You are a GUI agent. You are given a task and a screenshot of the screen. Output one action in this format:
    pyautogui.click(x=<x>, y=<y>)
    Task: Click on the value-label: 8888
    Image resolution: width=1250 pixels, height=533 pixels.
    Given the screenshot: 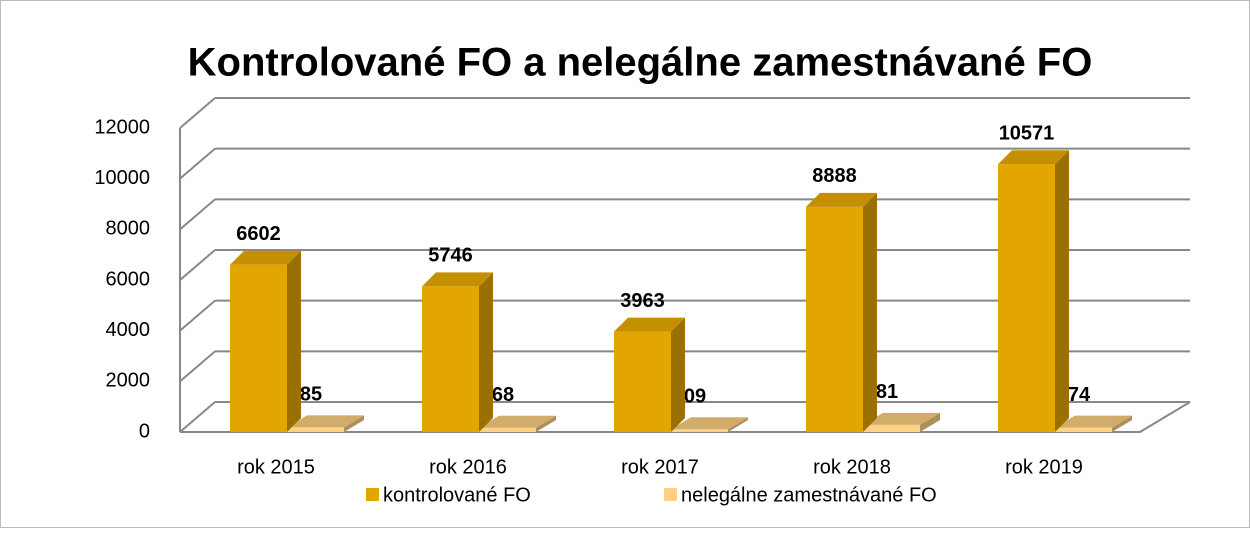 What is the action you would take?
    pyautogui.click(x=834, y=176)
    